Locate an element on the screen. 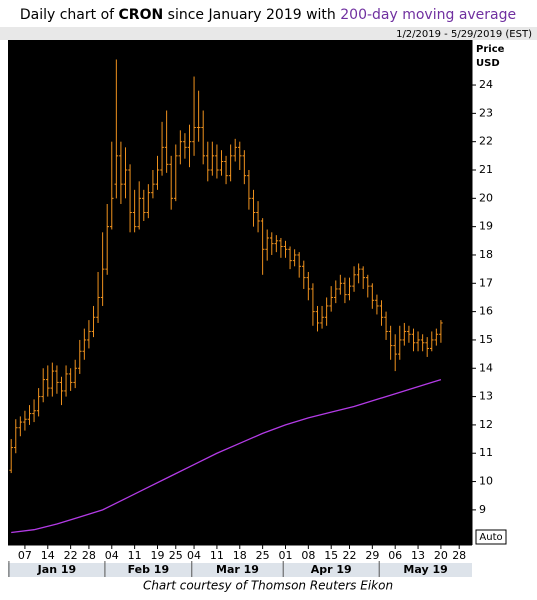 The width and height of the screenshot is (537, 600). title-middle: since January 2019 with is located at coordinates (252, 15).